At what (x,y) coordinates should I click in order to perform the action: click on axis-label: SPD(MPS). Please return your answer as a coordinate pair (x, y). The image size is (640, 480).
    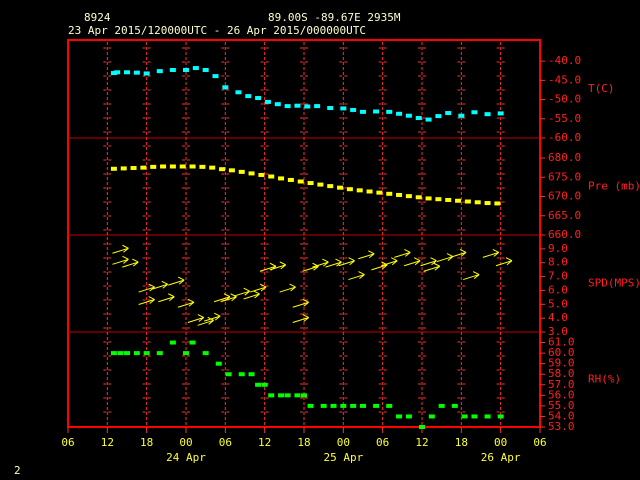
    Looking at the image, I should click on (614, 283).